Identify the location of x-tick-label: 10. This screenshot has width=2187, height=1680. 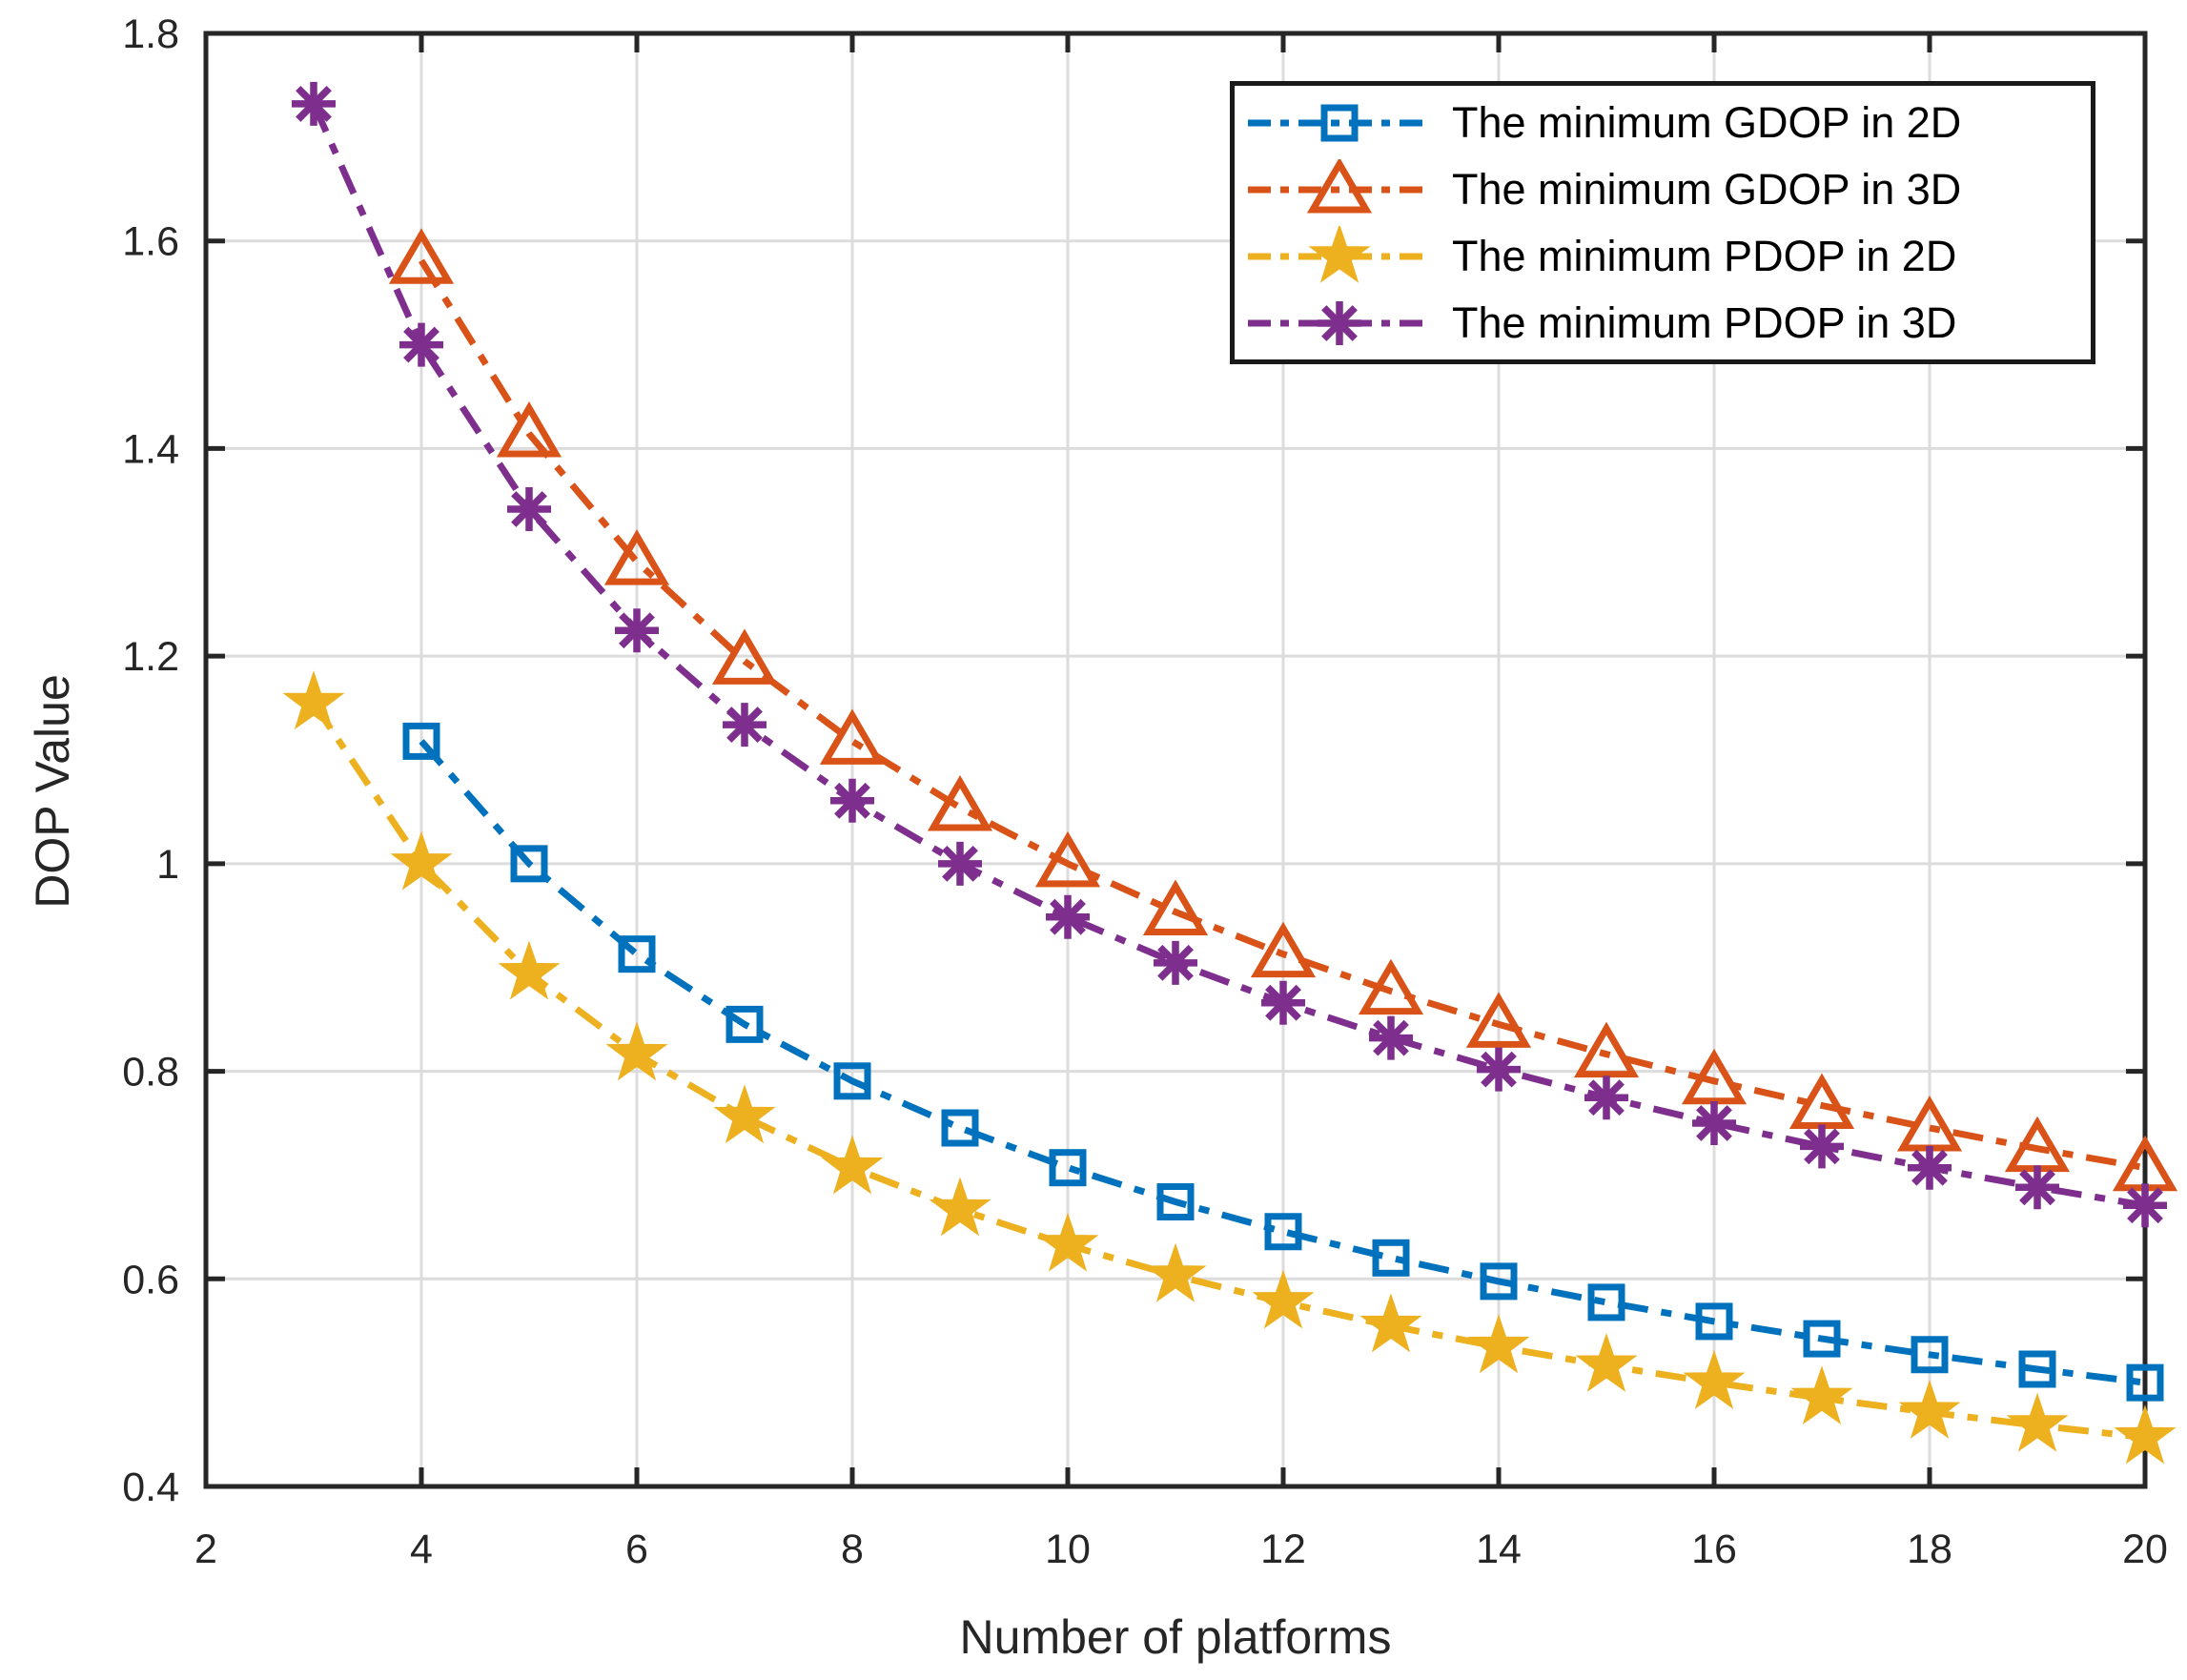
(1068, 1549).